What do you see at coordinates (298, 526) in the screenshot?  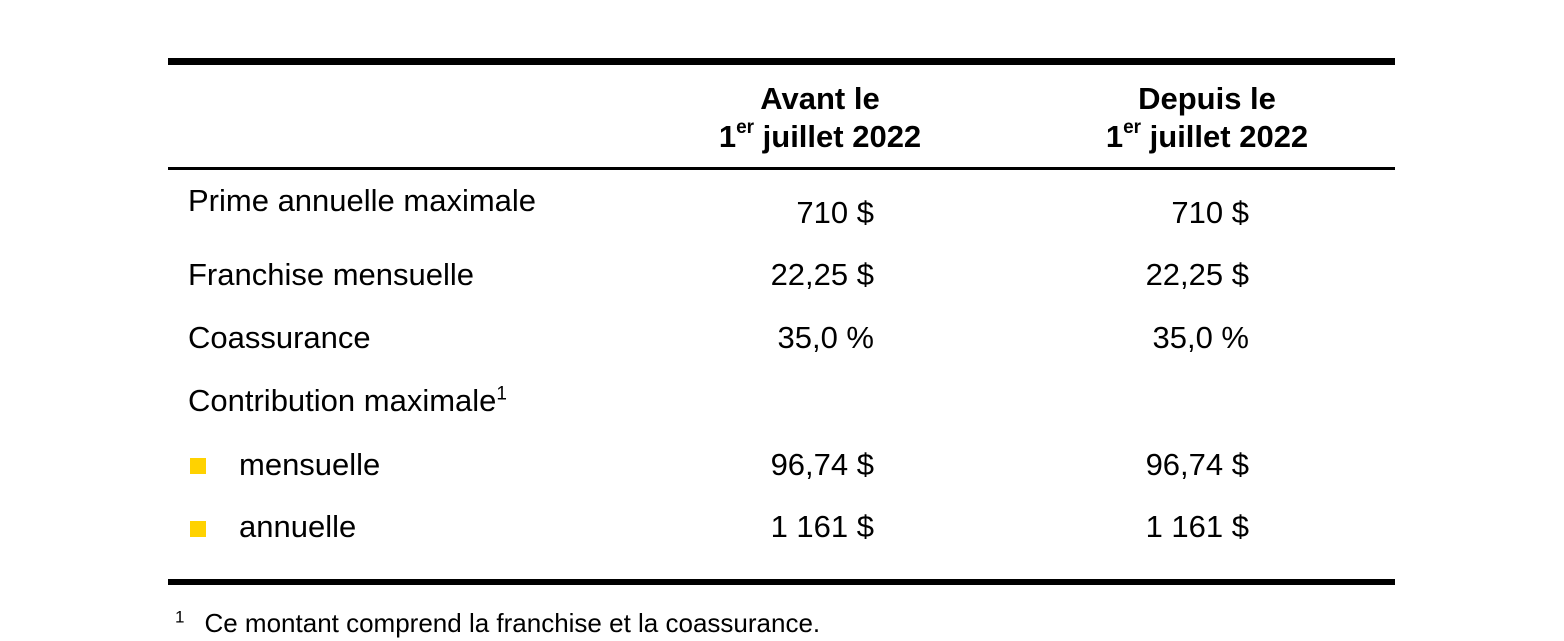 I see `subrow-label-annual: annuelle` at bounding box center [298, 526].